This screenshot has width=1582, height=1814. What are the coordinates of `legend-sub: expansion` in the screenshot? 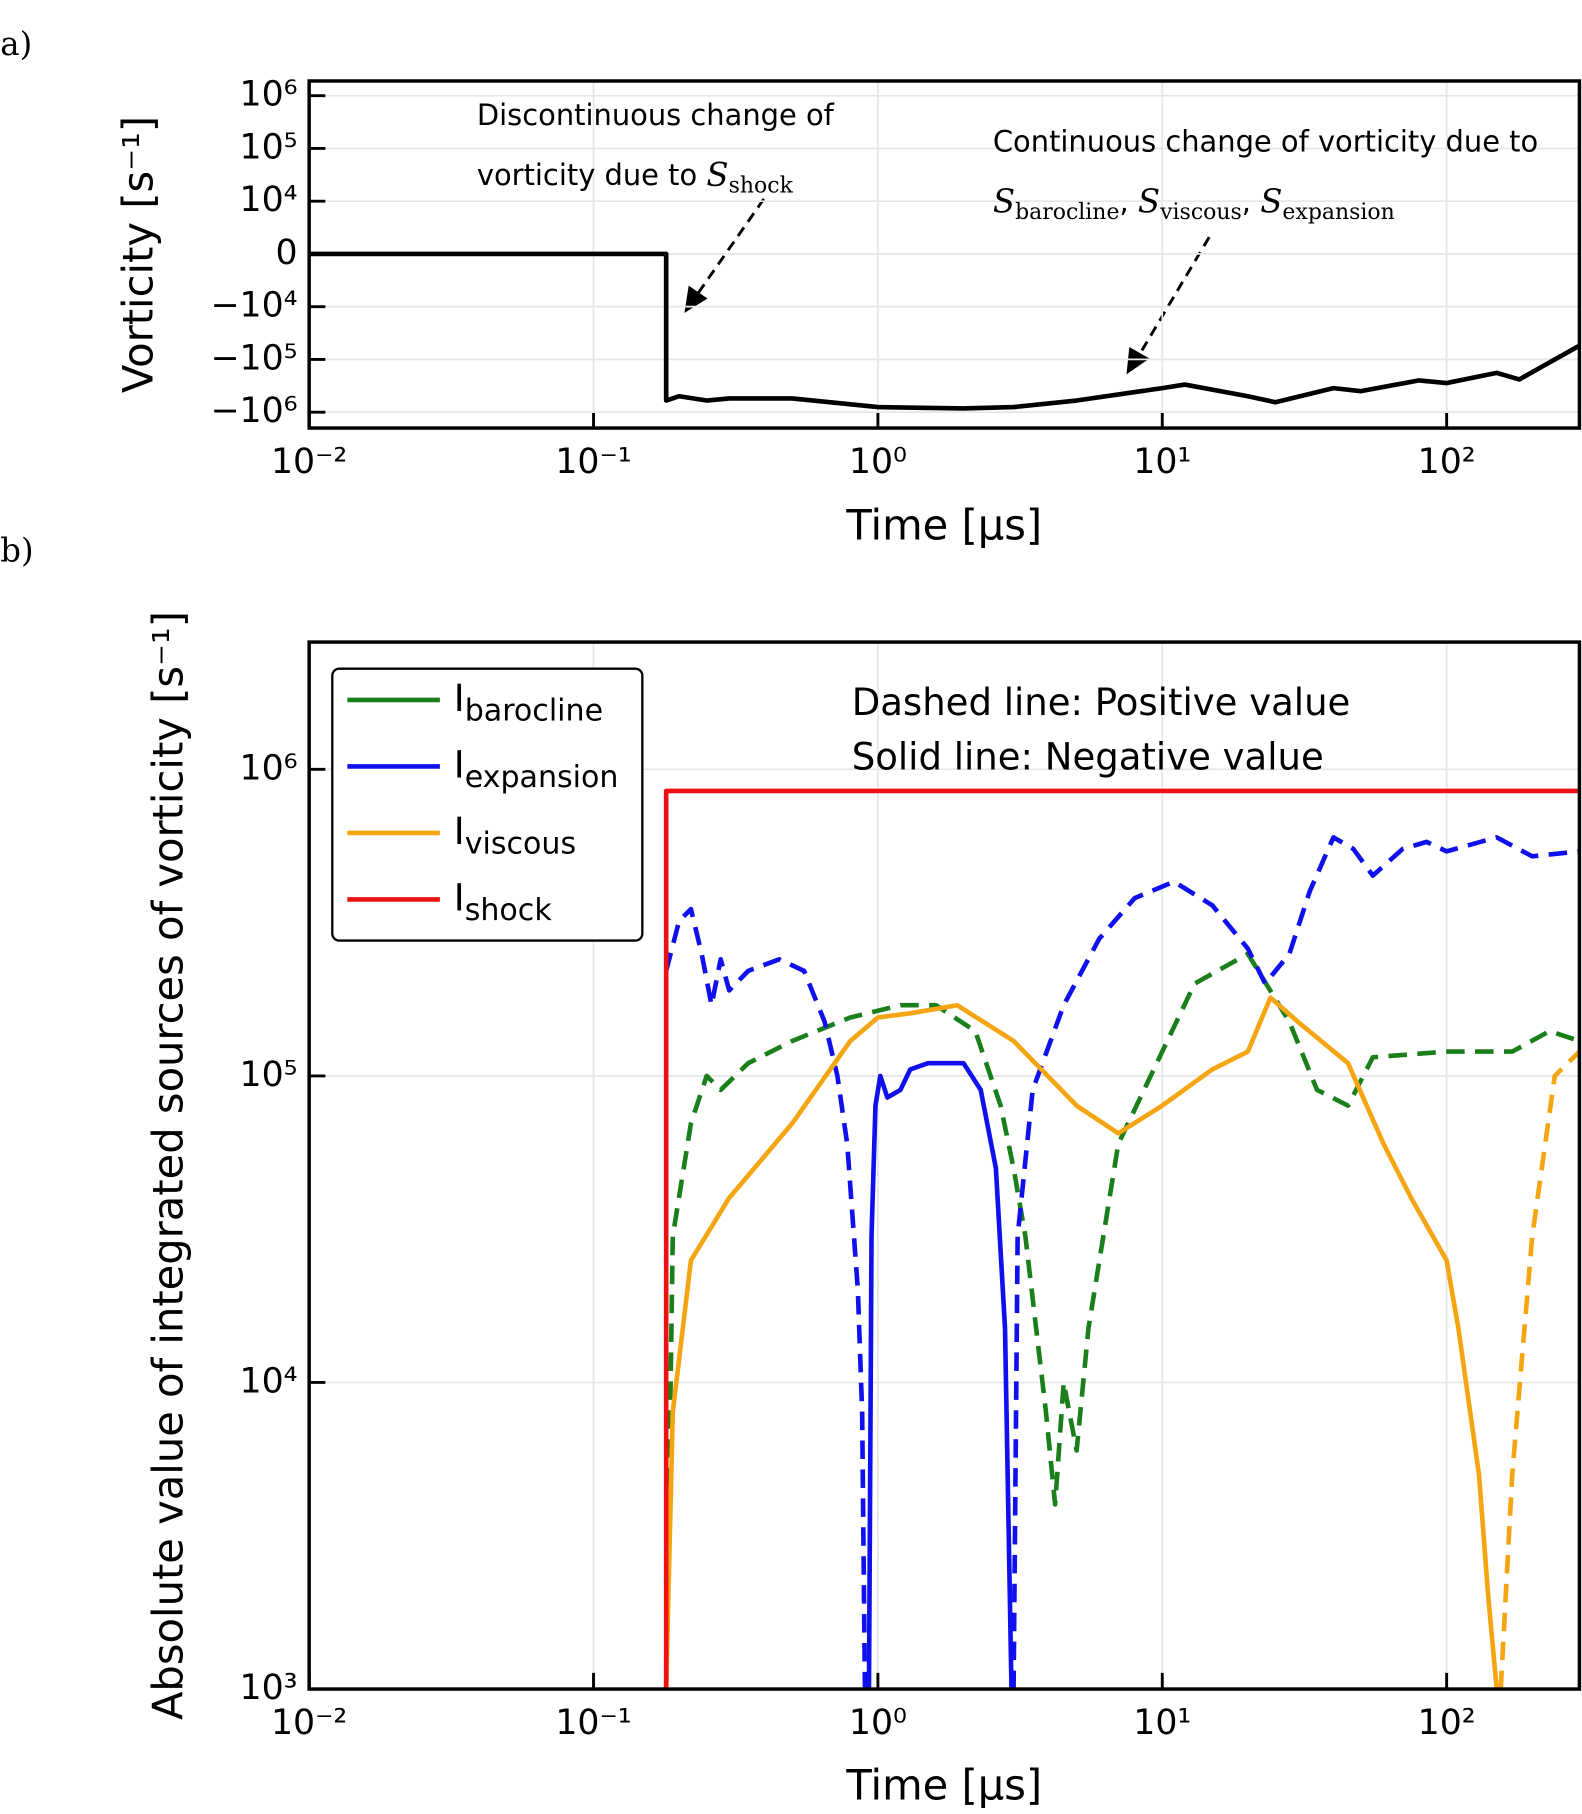 It's located at (542, 777).